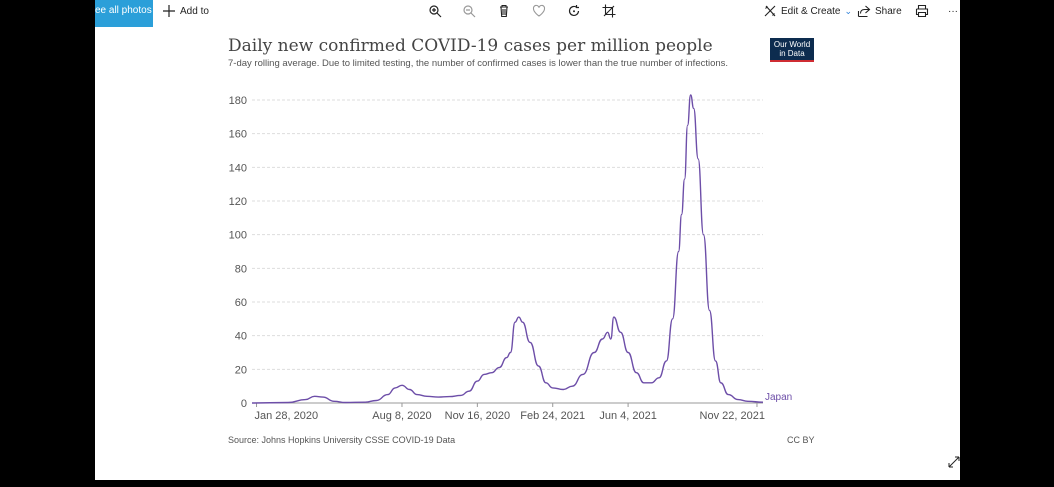 This screenshot has width=1054, height=487. I want to click on toolbar: ee all photos Add to, so click(527, 13).